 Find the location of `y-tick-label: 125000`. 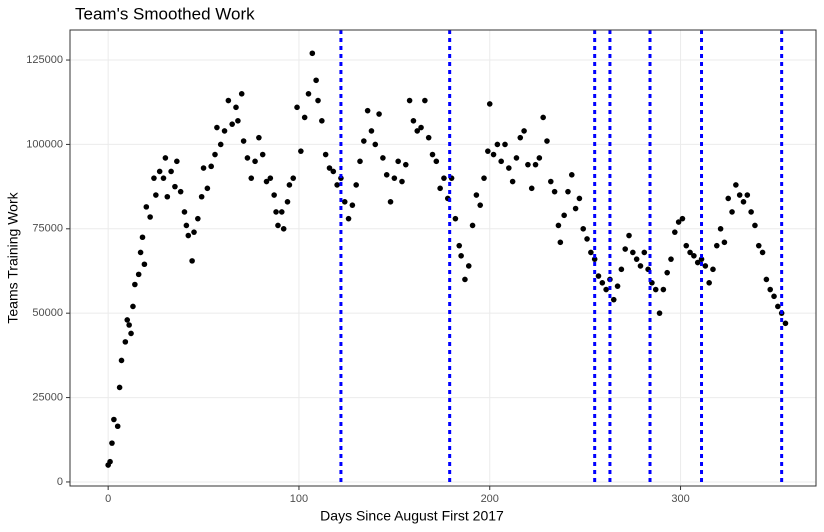

y-tick-label: 125000 is located at coordinates (44, 60).